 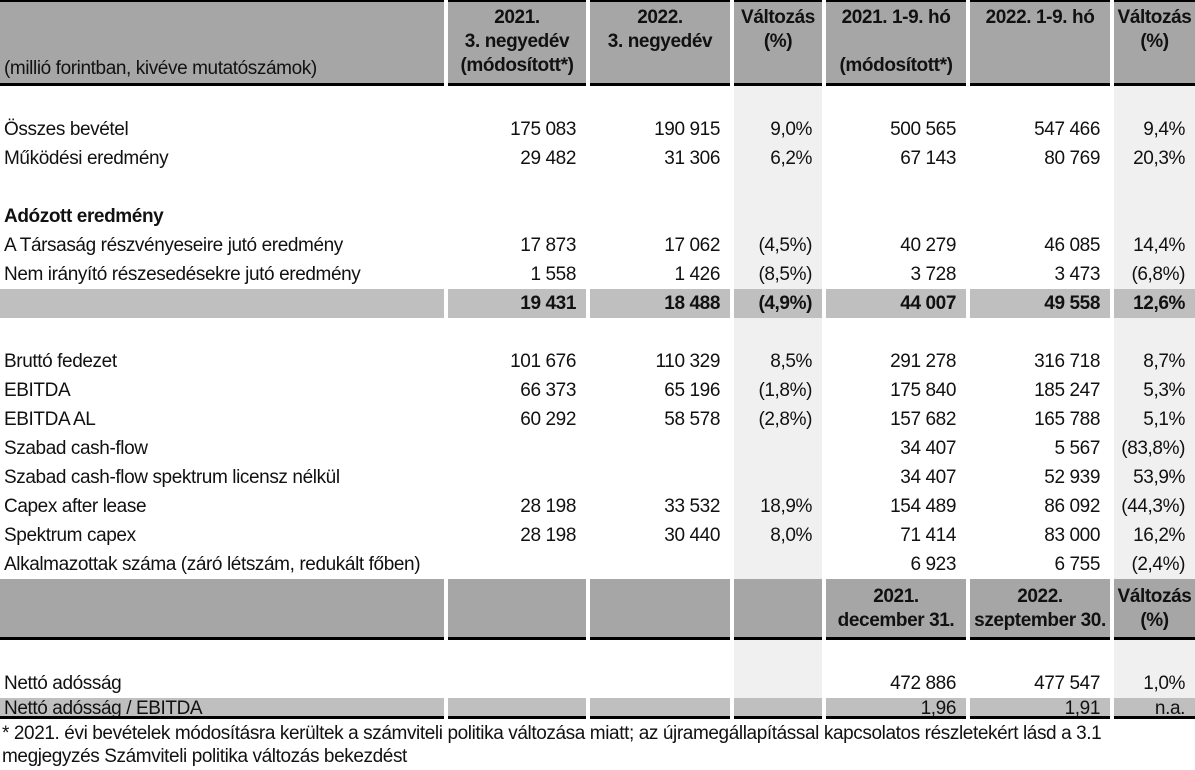 I want to click on cell-value: (4,9%), so click(x=778, y=303).